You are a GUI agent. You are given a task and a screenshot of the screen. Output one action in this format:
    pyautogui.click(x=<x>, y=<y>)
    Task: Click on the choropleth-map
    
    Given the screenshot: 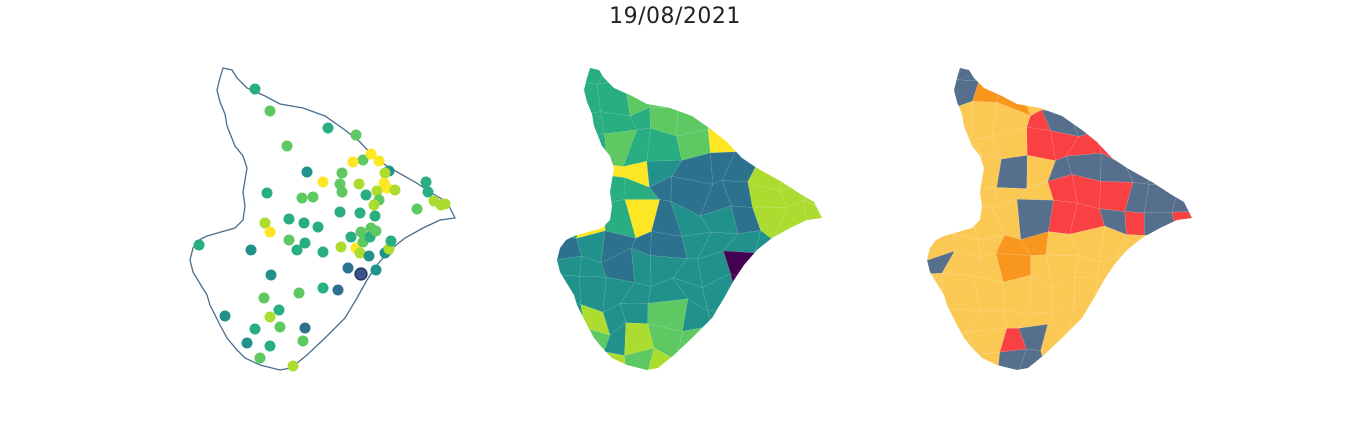 What is the action you would take?
    pyautogui.click(x=692, y=220)
    